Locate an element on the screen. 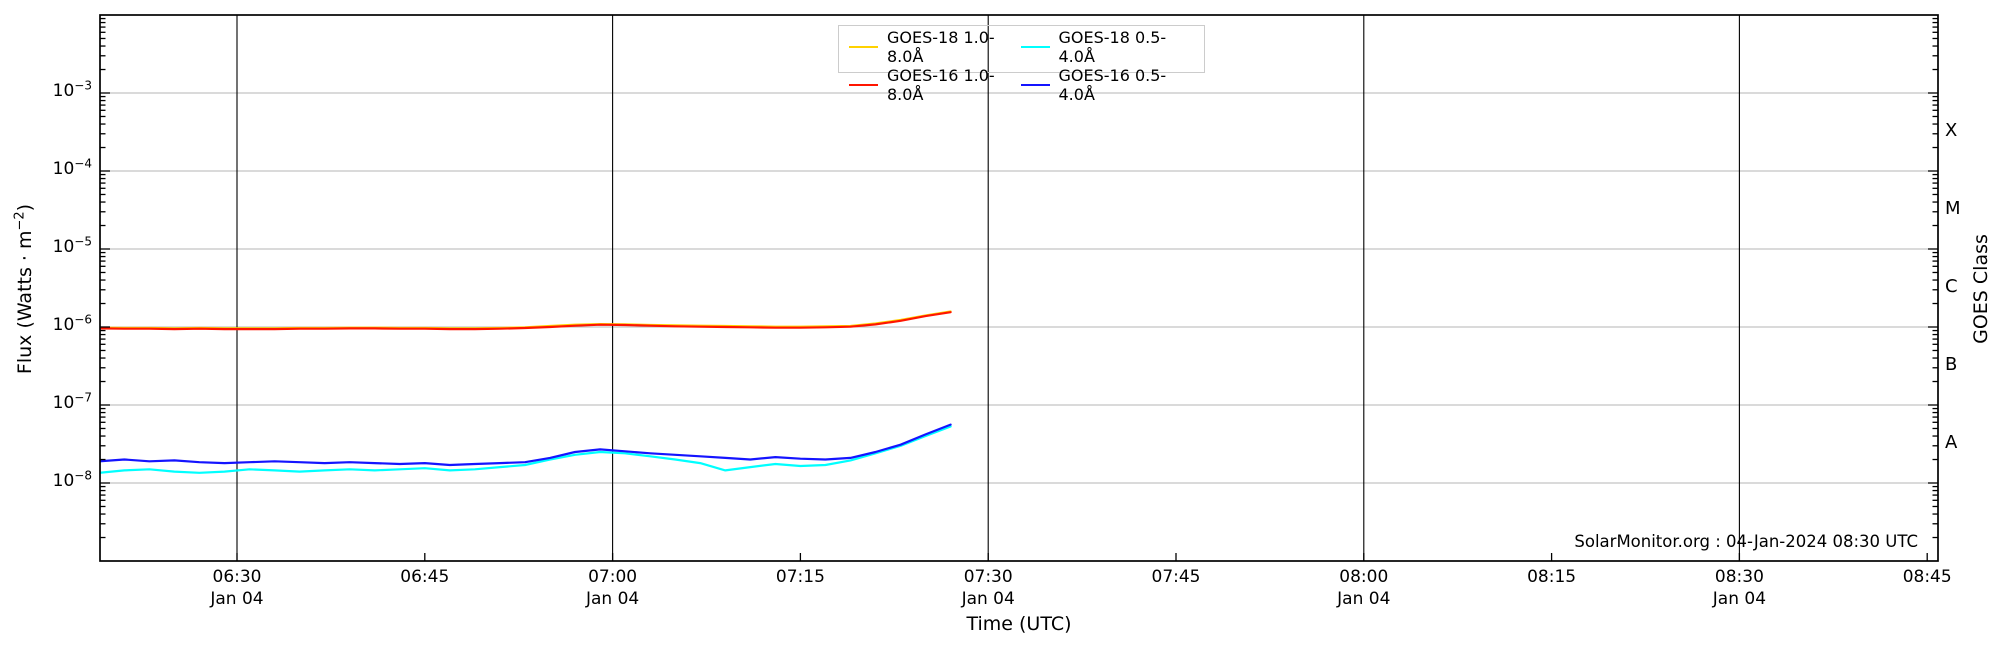 The height and width of the screenshot is (650, 2000). goes-class-label: A is located at coordinates (1951, 442).